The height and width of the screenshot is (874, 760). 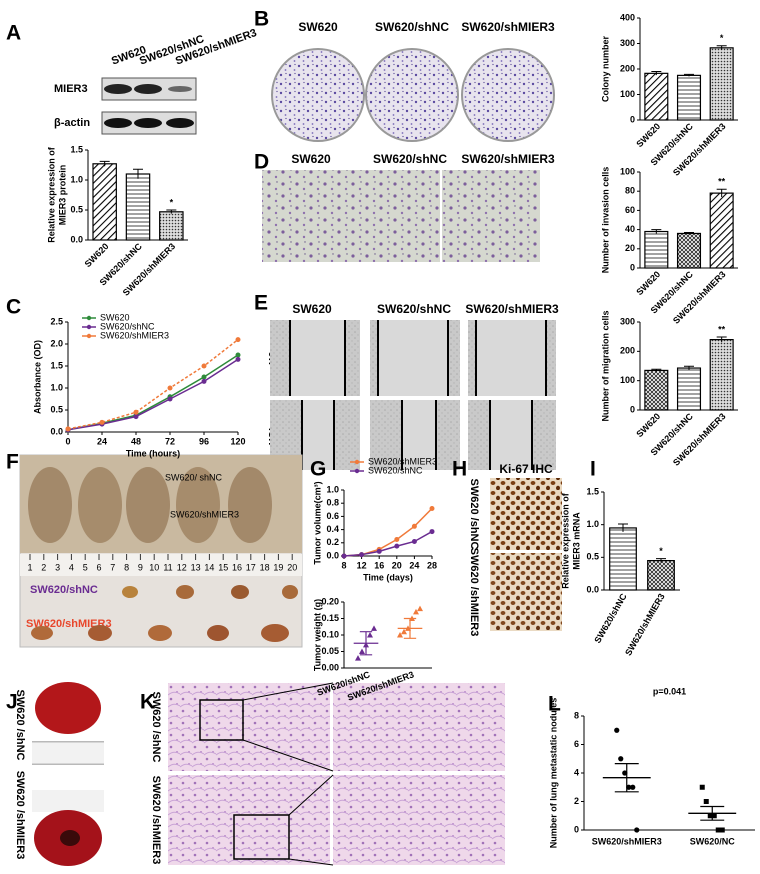 I want to click on y-tick-label: 40, so click(x=630, y=229).